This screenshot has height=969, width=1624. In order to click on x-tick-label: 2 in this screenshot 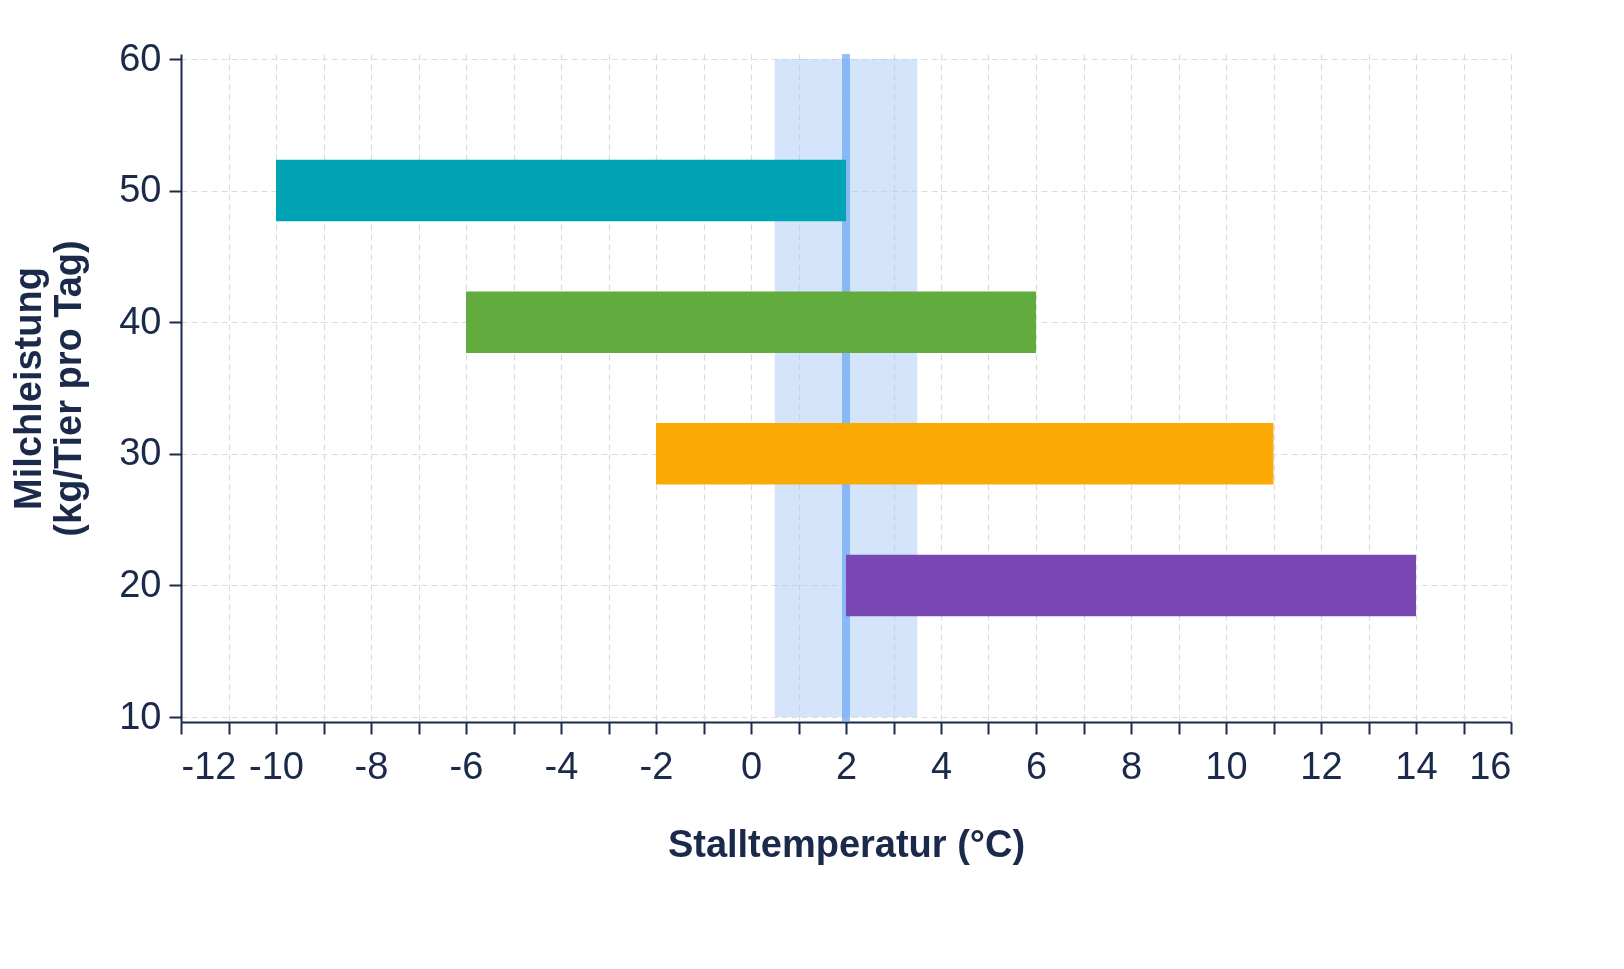, I will do `click(846, 765)`.